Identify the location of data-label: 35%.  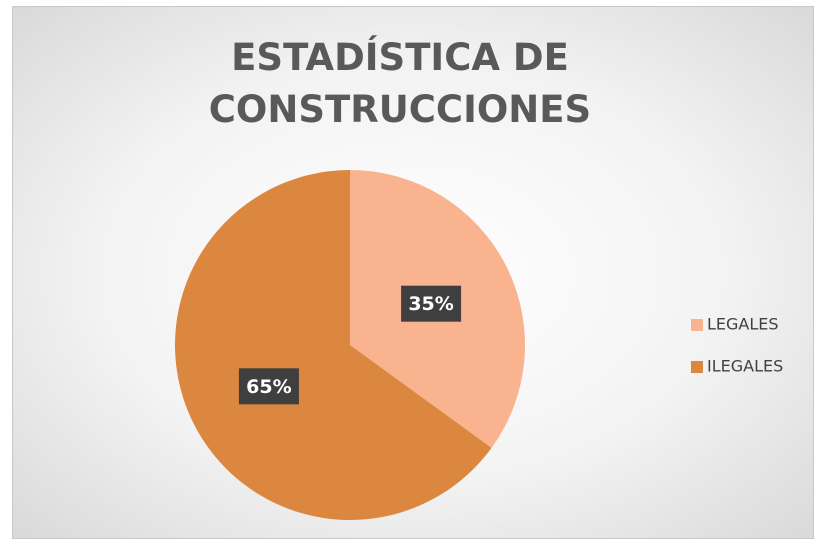
(430, 304).